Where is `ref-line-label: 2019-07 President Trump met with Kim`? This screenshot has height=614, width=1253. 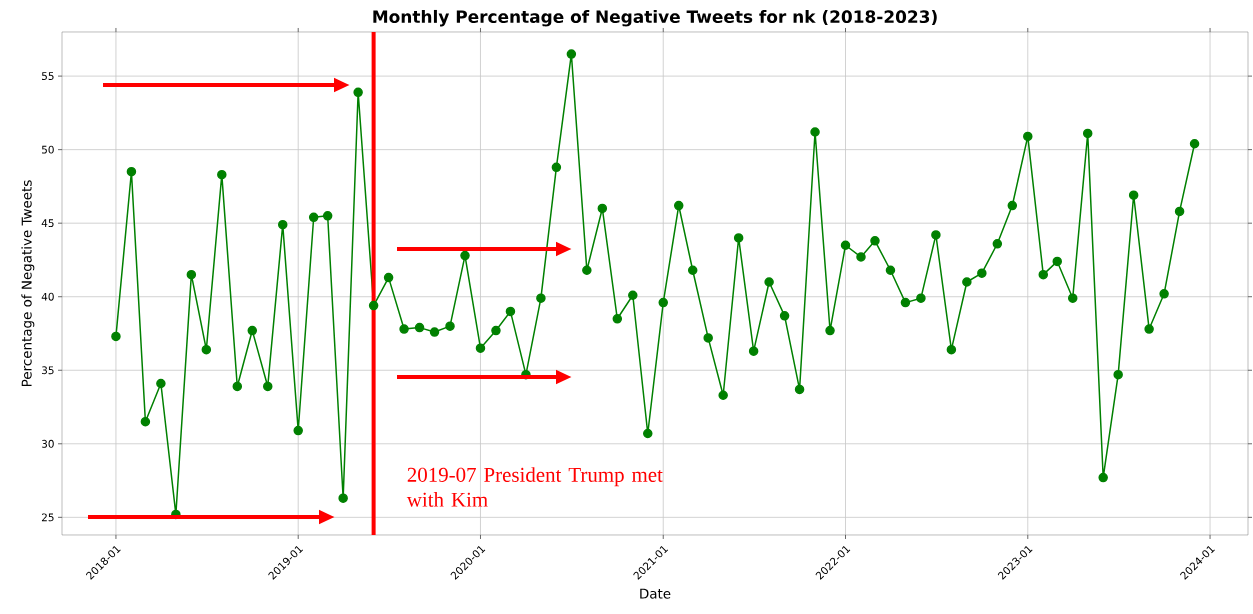 ref-line-label: 2019-07 President Trump met with Kim is located at coordinates (534, 487).